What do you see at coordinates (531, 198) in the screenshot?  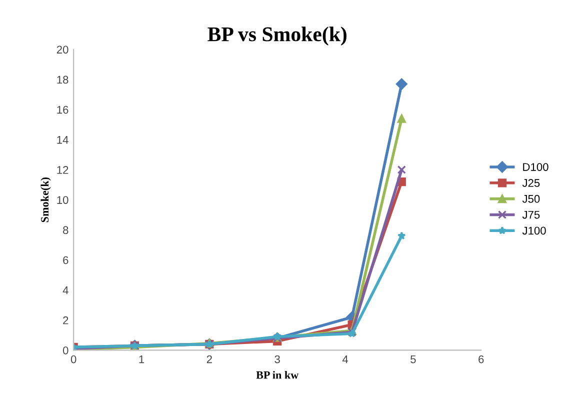 I see `legend-label: J50` at bounding box center [531, 198].